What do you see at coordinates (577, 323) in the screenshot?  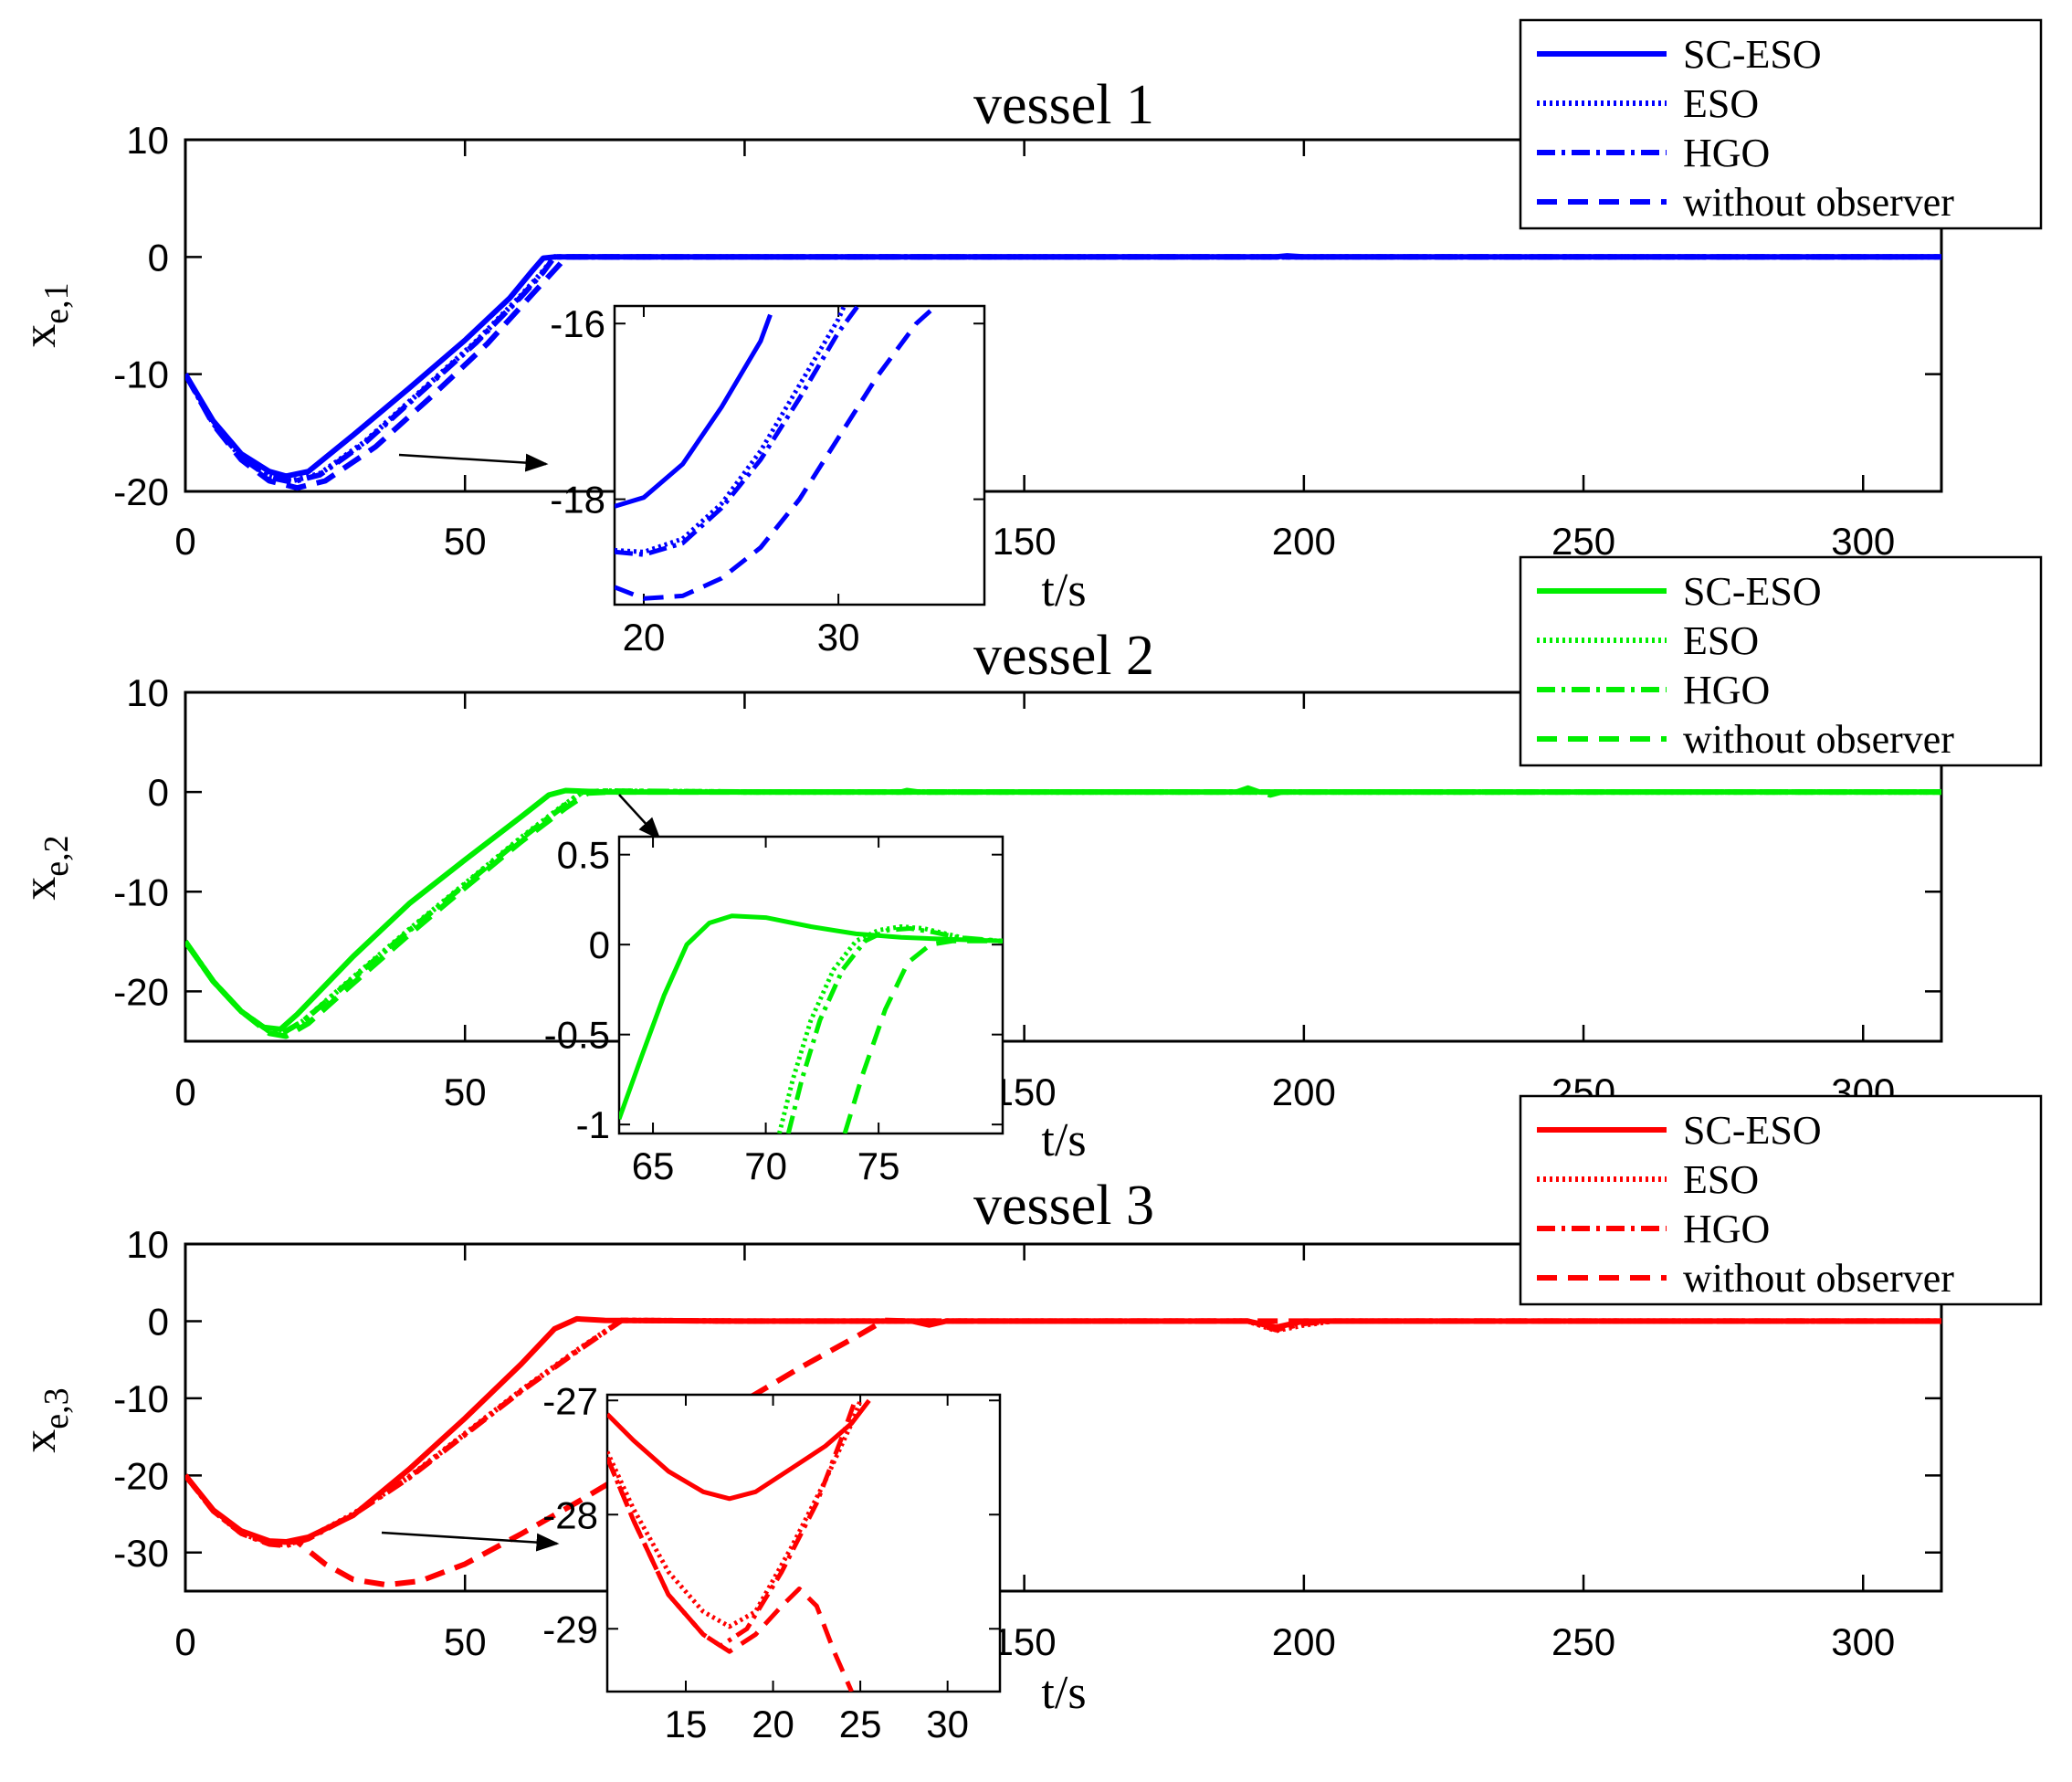 I see `inset-y-tick-label: -16` at bounding box center [577, 323].